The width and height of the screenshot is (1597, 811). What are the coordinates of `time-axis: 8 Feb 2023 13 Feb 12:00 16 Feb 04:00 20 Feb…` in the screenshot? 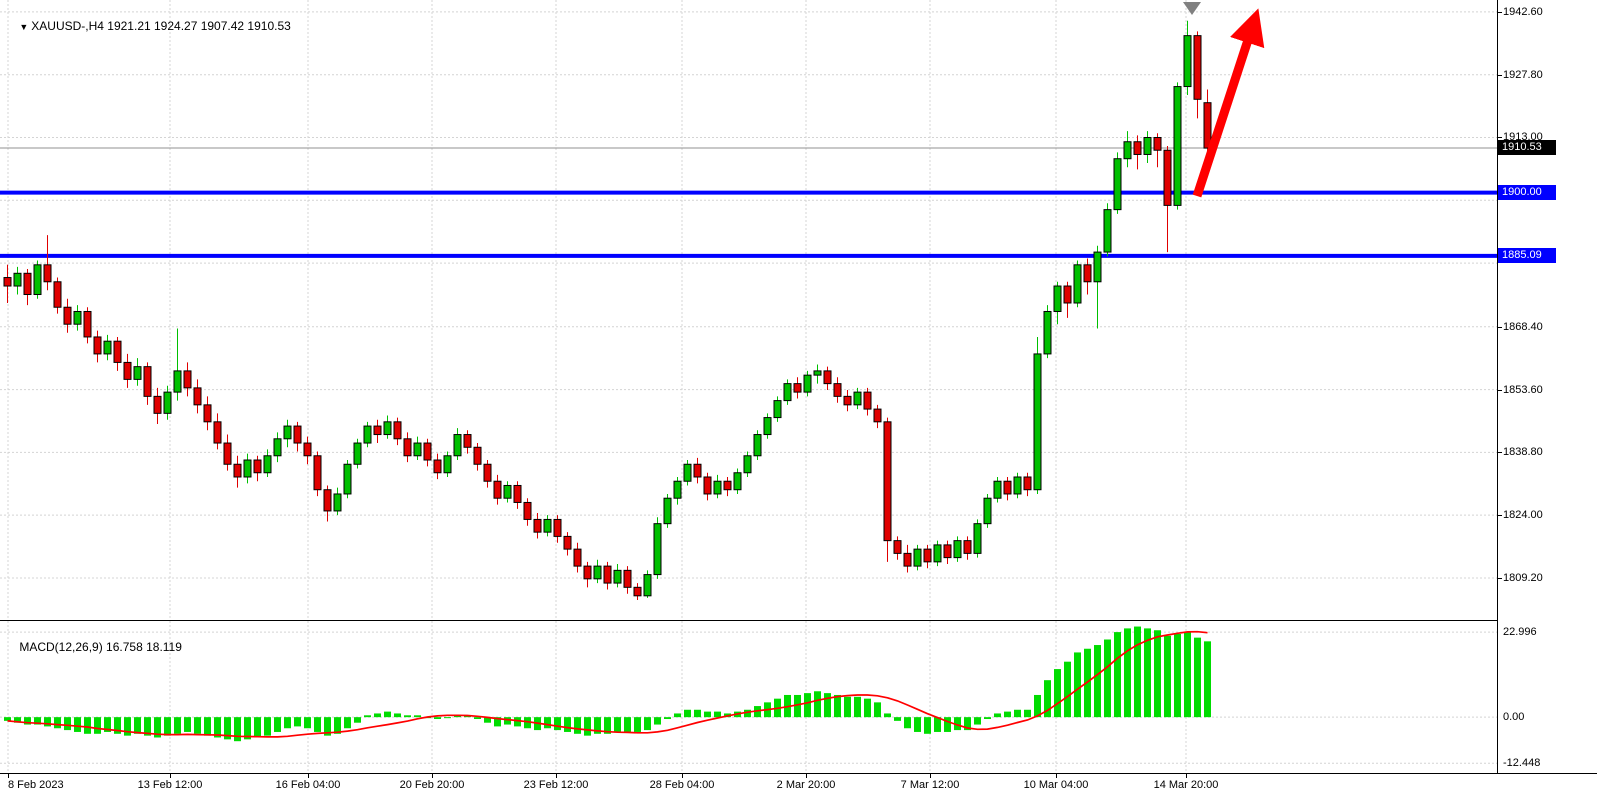 It's located at (798, 792).